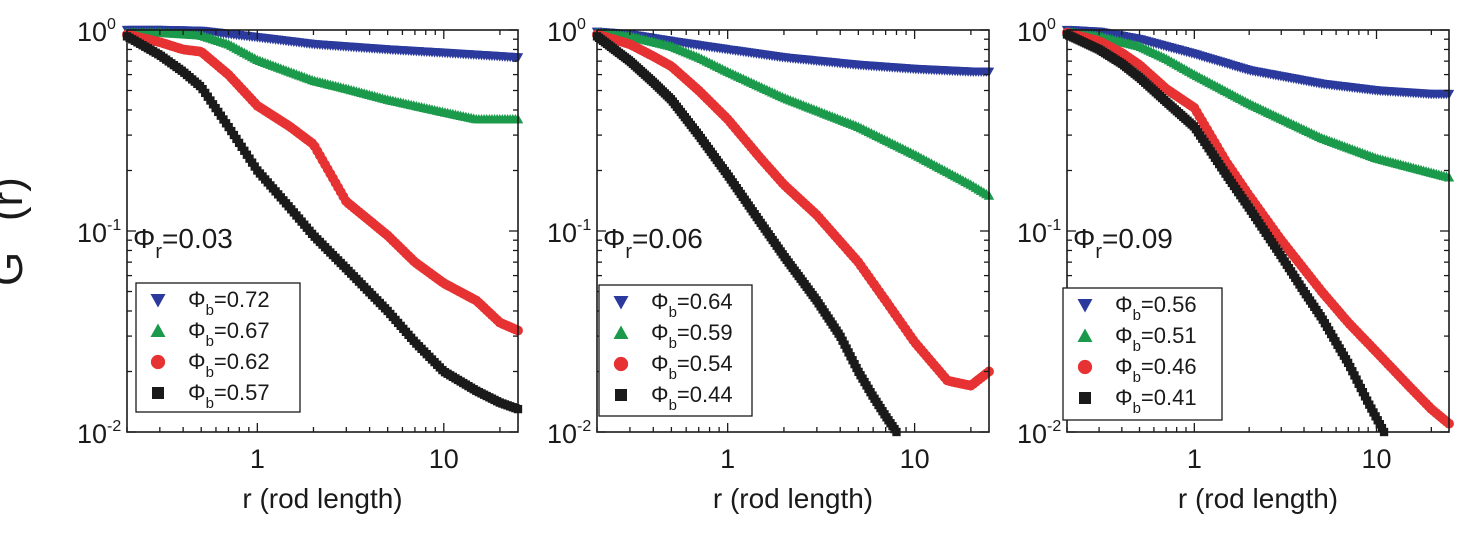 Image resolution: width=1466 pixels, height=538 pixels. I want to click on legend-entry: Φb=0.46, so click(1156, 370).